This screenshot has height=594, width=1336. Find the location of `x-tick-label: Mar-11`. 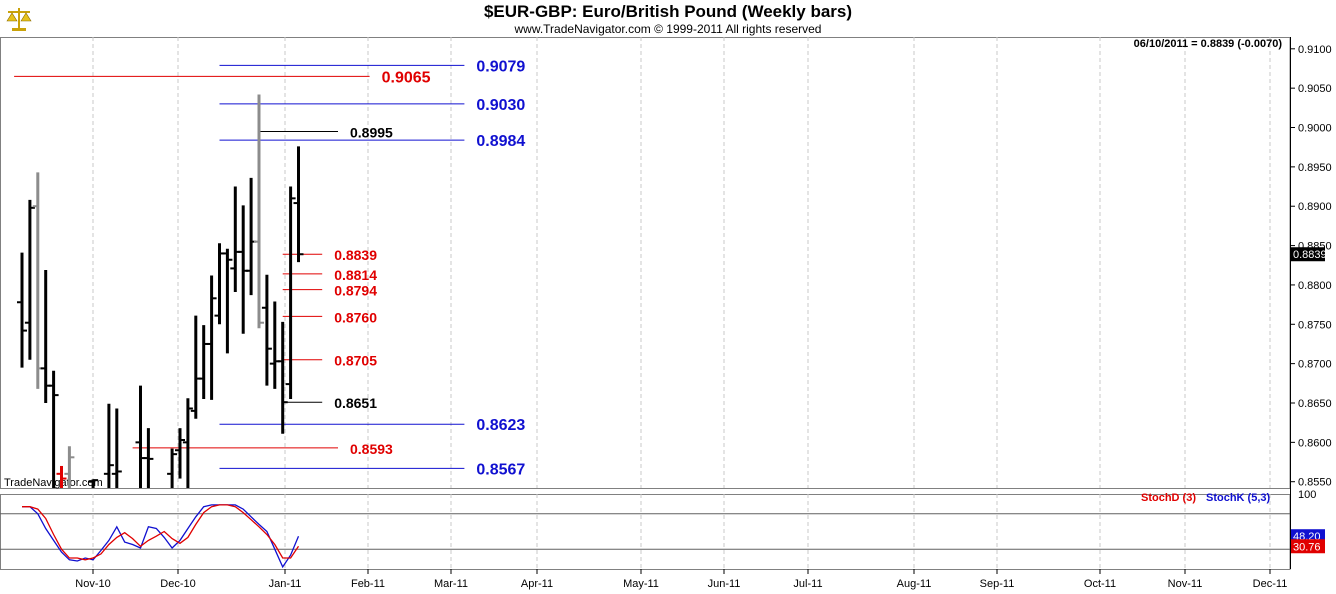

x-tick-label: Mar-11 is located at coordinates (451, 584).